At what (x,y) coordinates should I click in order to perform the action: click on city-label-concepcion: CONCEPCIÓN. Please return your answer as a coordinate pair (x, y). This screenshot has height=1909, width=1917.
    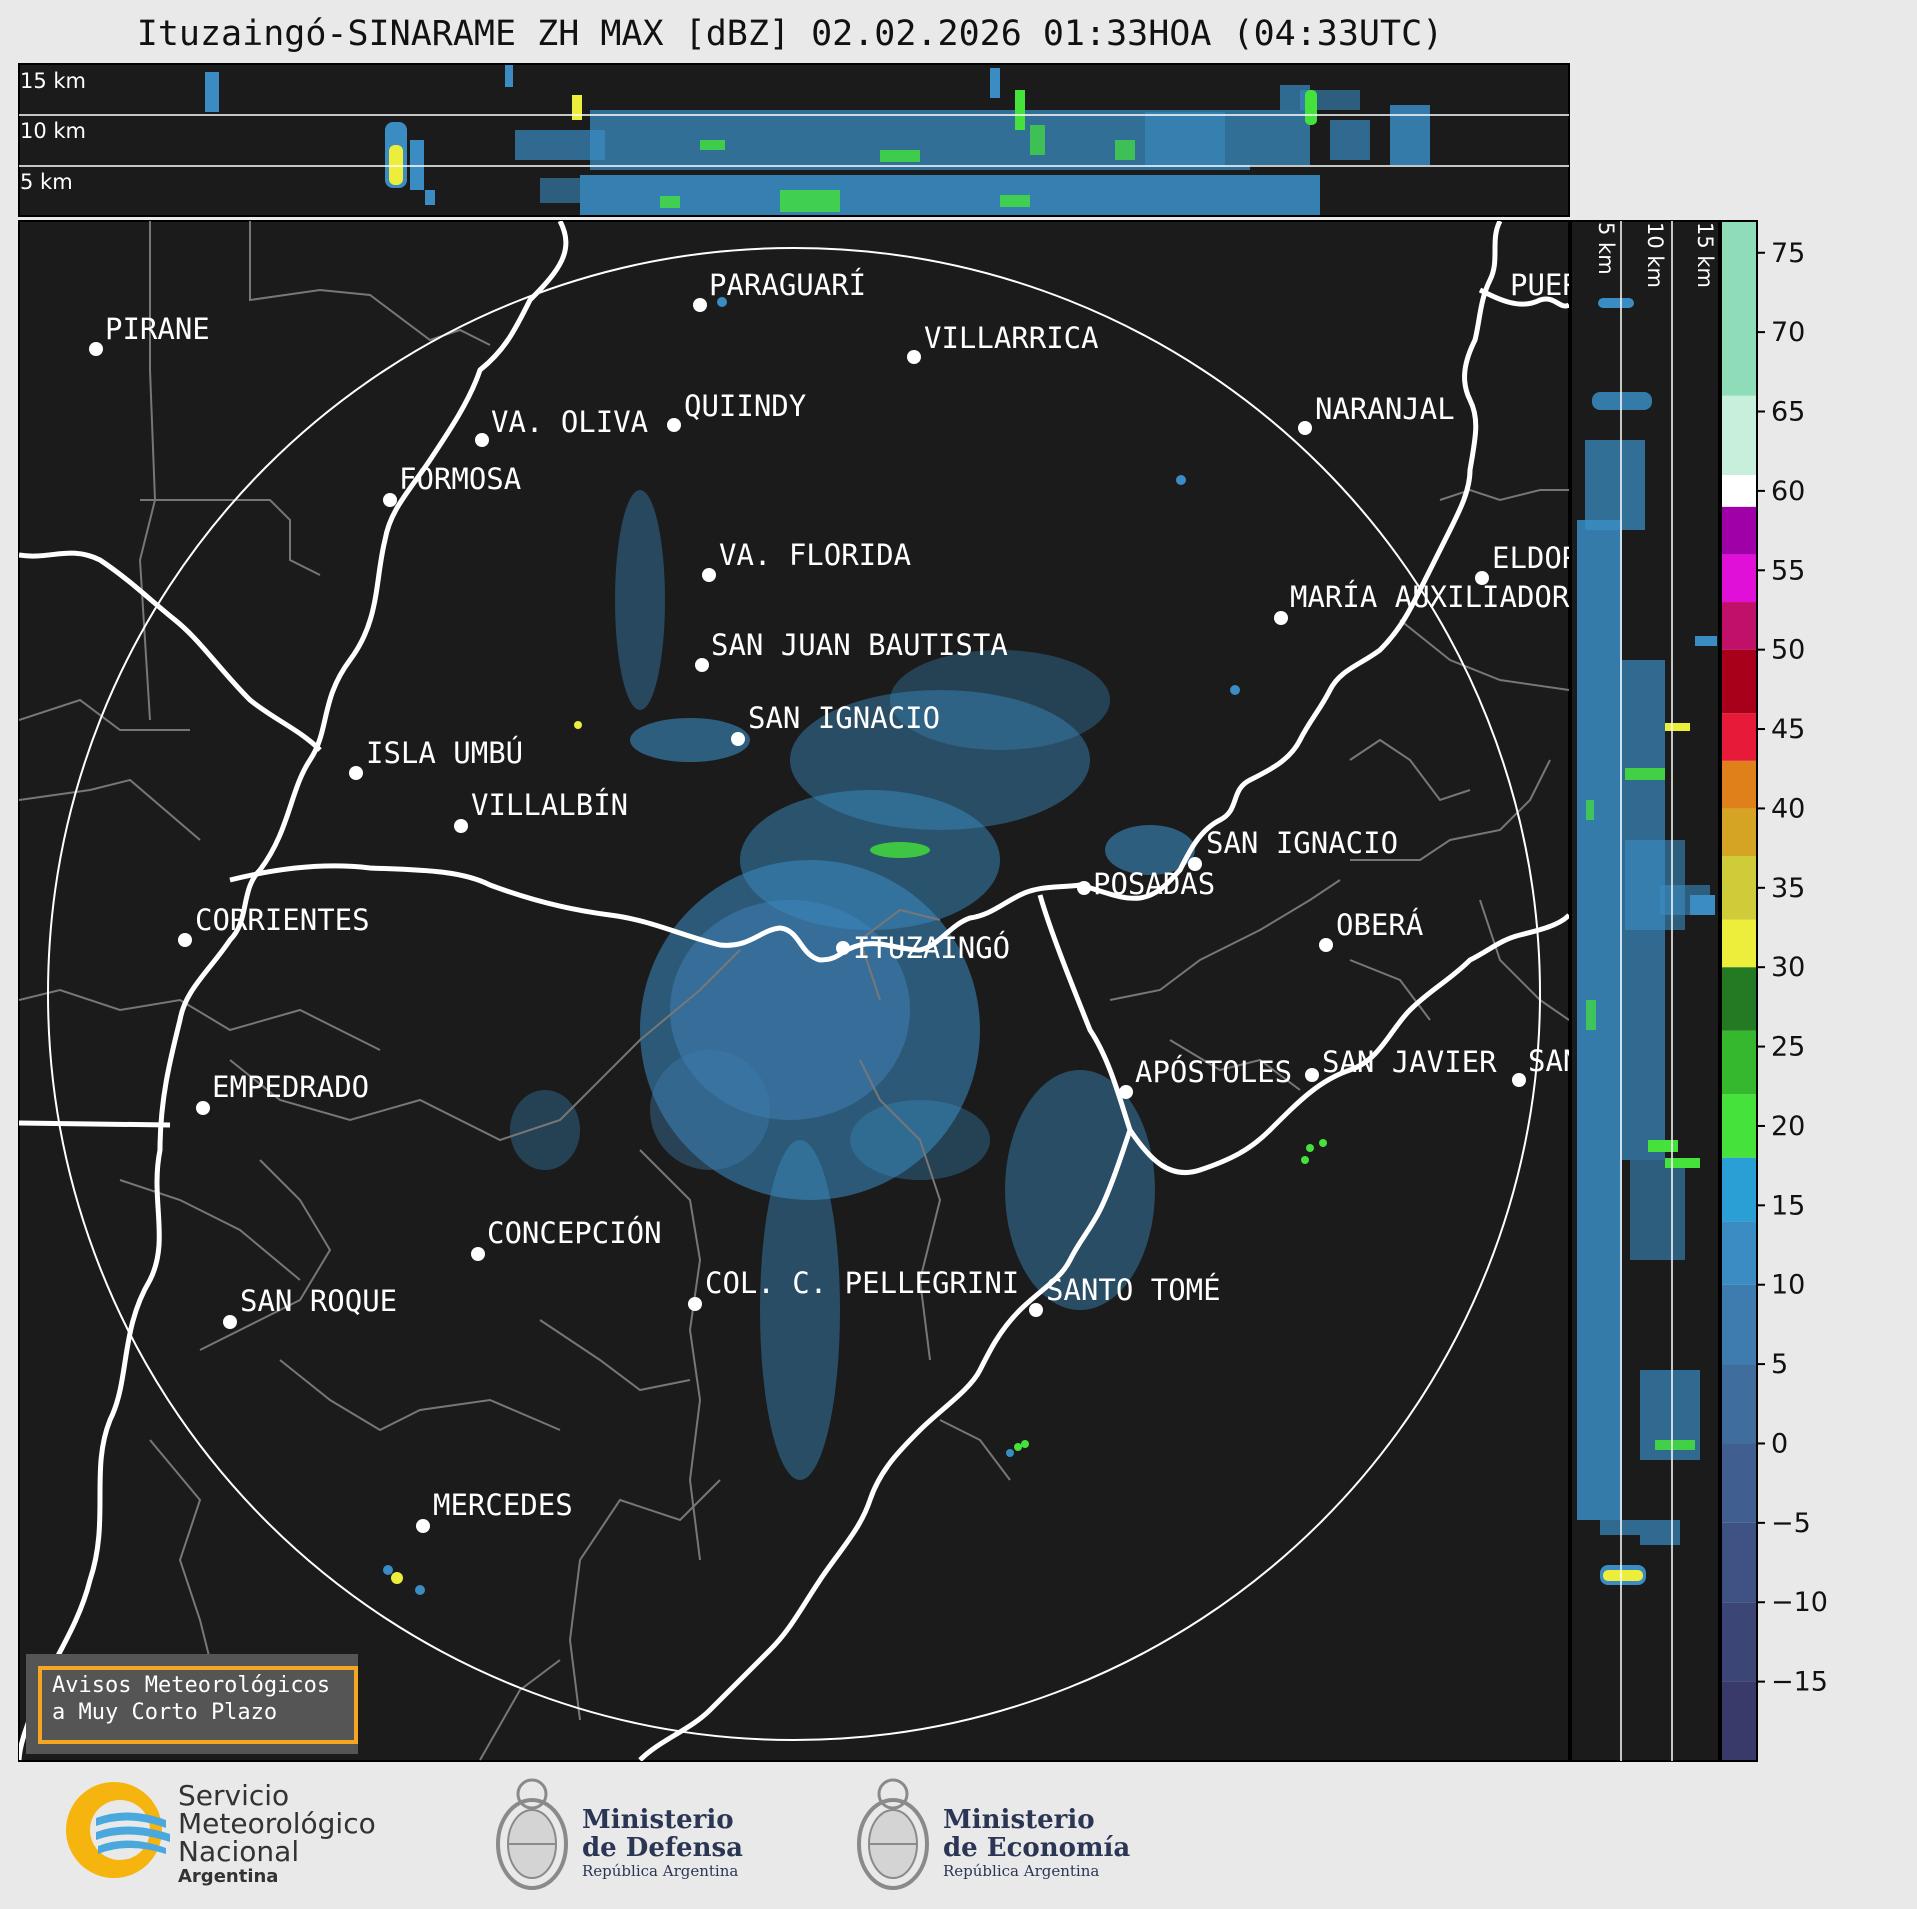
    Looking at the image, I should click on (574, 1233).